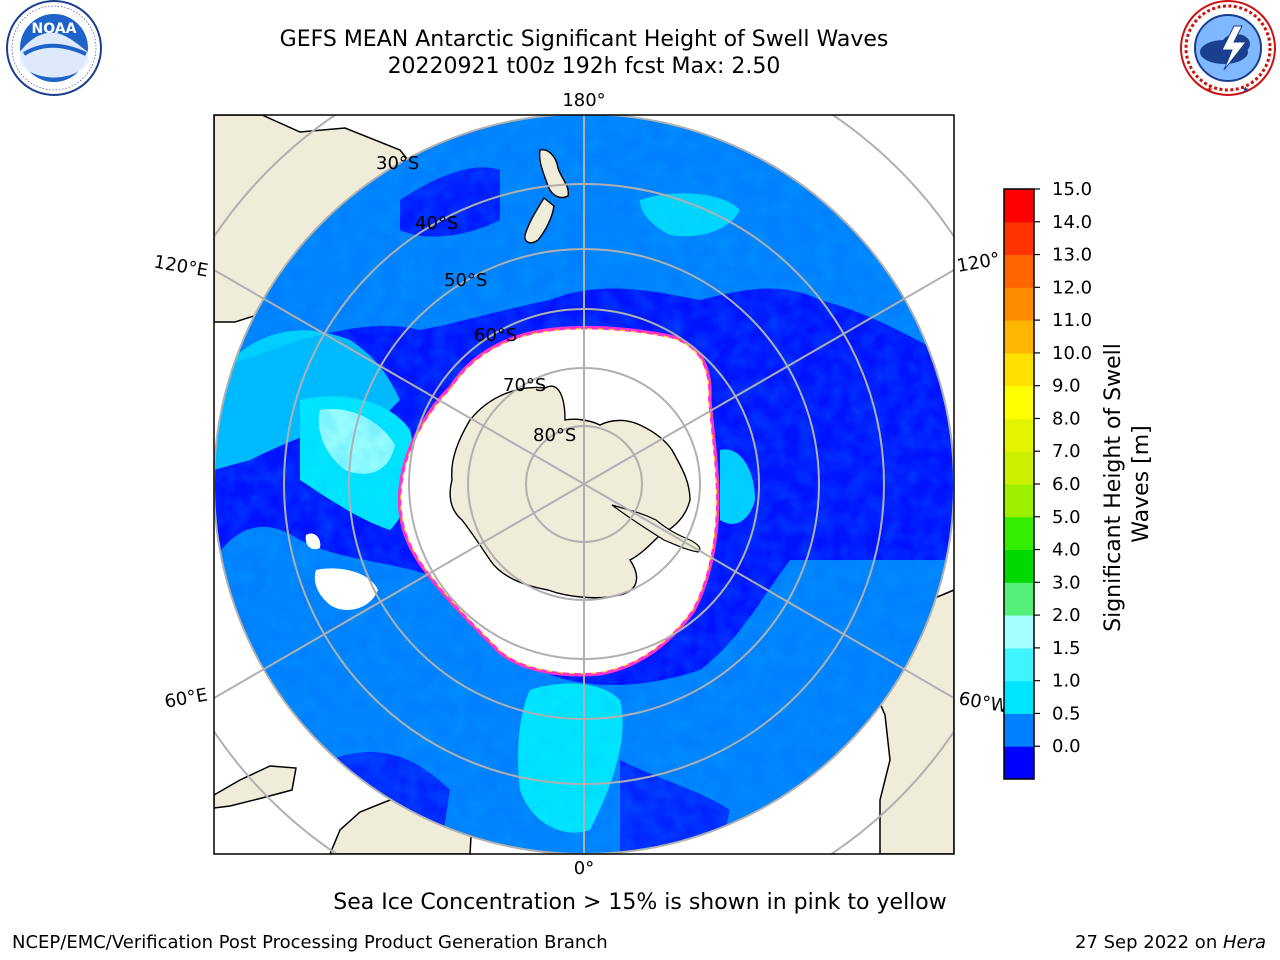  What do you see at coordinates (1127, 484) in the screenshot?
I see `colorbar-label: Significant Height of Swell Waves [m]` at bounding box center [1127, 484].